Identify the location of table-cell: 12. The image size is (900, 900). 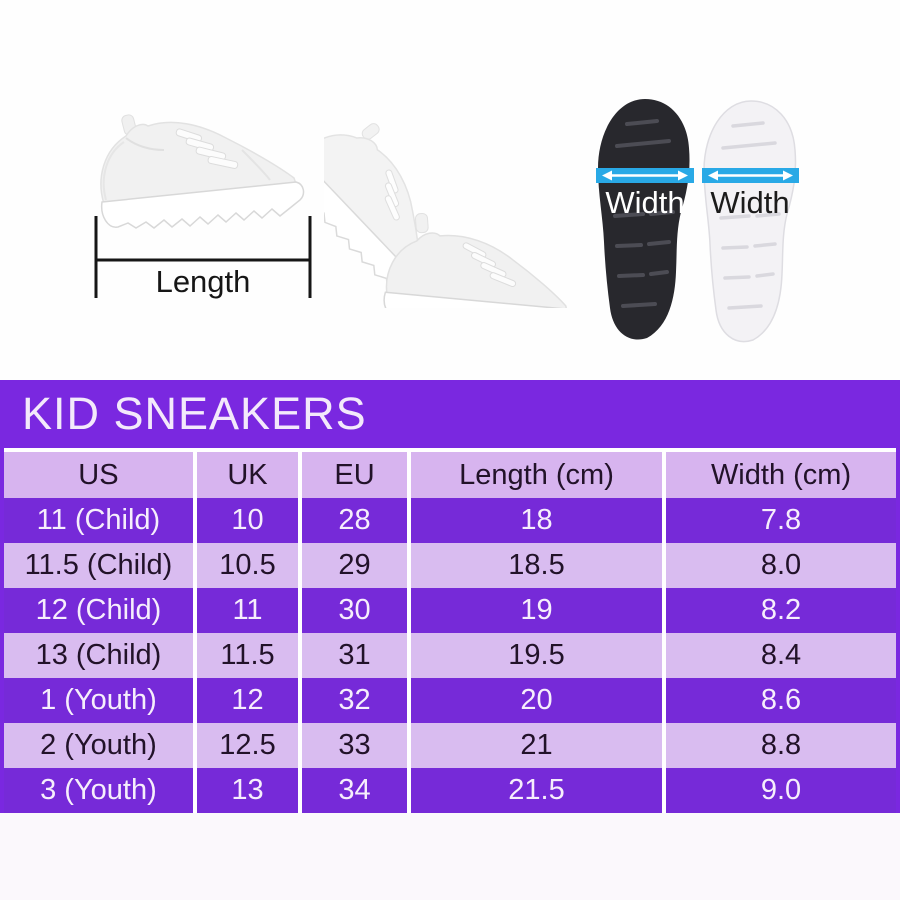
(246, 700).